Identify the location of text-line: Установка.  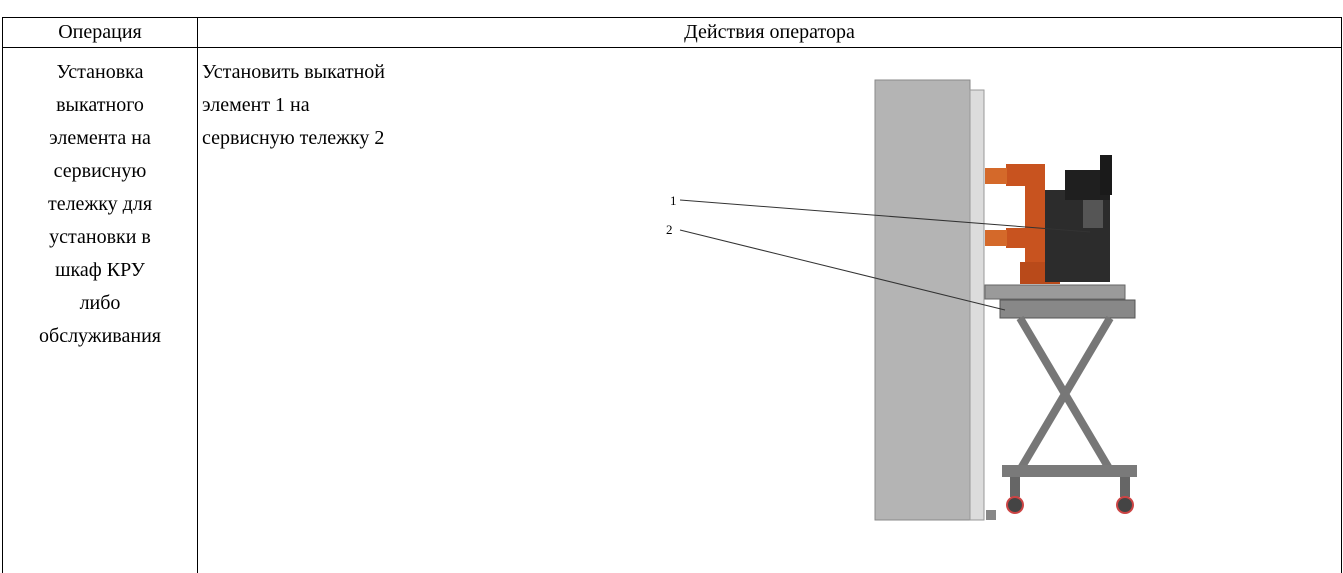
(100, 72).